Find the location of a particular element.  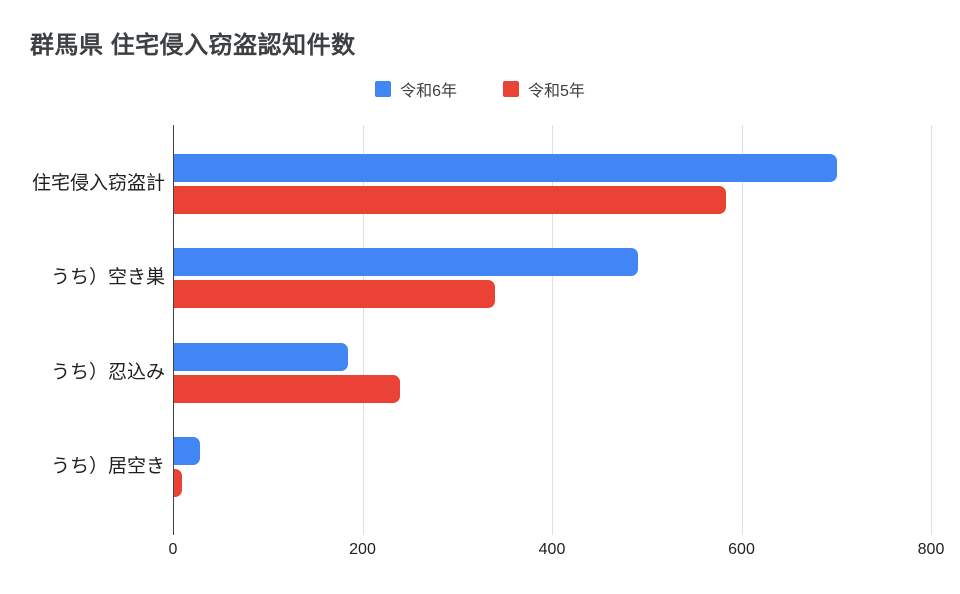

legend-swatch-reiwa5 is located at coordinates (511, 89).